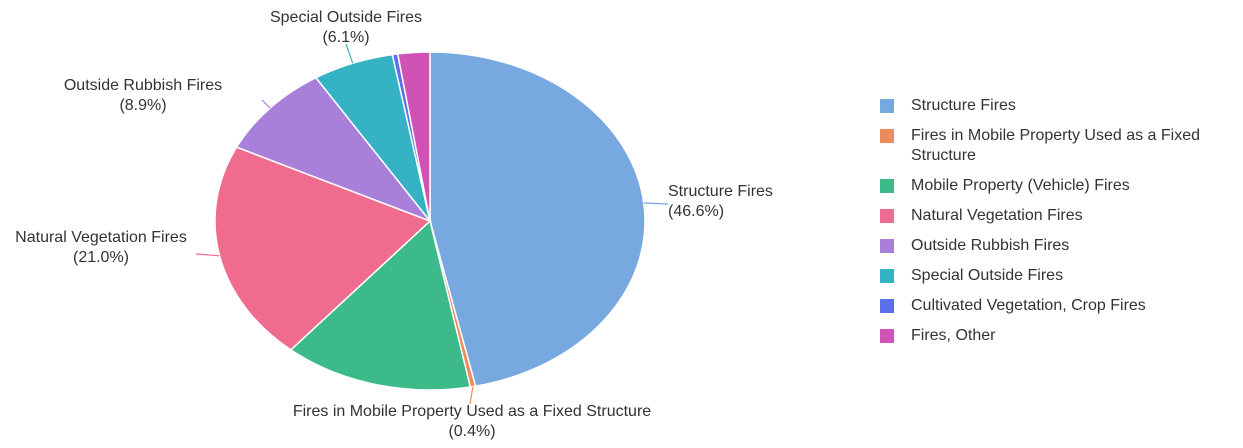 The width and height of the screenshot is (1243, 448). Describe the element at coordinates (963, 105) in the screenshot. I see `legend-label: Structure Fires` at that location.